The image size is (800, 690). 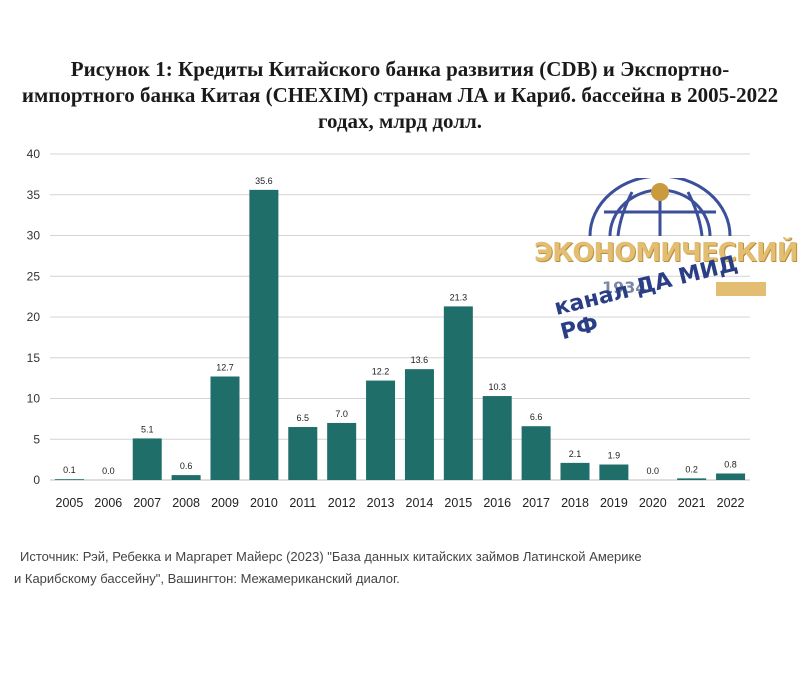 What do you see at coordinates (536, 453) in the screenshot?
I see `bar-2017` at bounding box center [536, 453].